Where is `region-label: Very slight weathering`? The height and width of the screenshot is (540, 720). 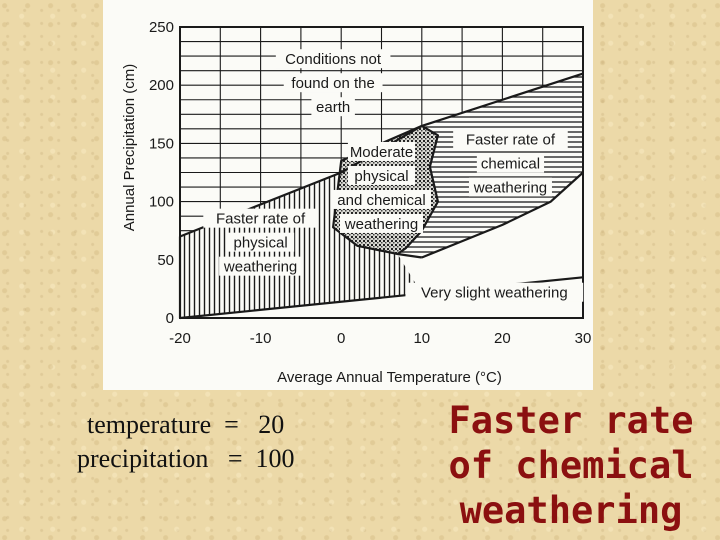 region-label: Very slight weathering is located at coordinates (494, 293).